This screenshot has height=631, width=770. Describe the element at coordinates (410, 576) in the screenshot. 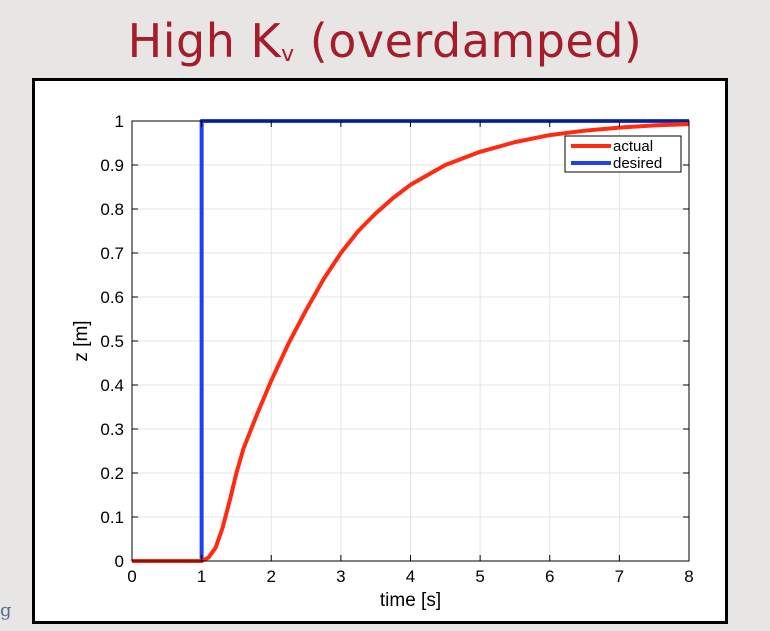

I see `x-tick-label: 4` at that location.